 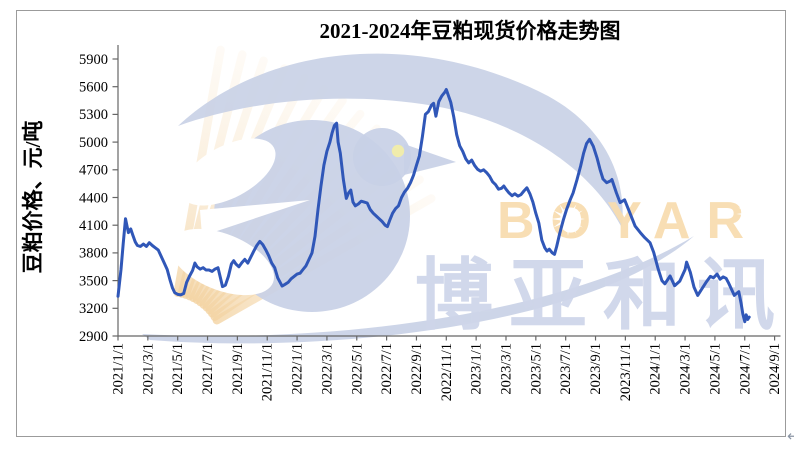 I want to click on x-tick-label: 2021/11/1, so click(x=268, y=372).